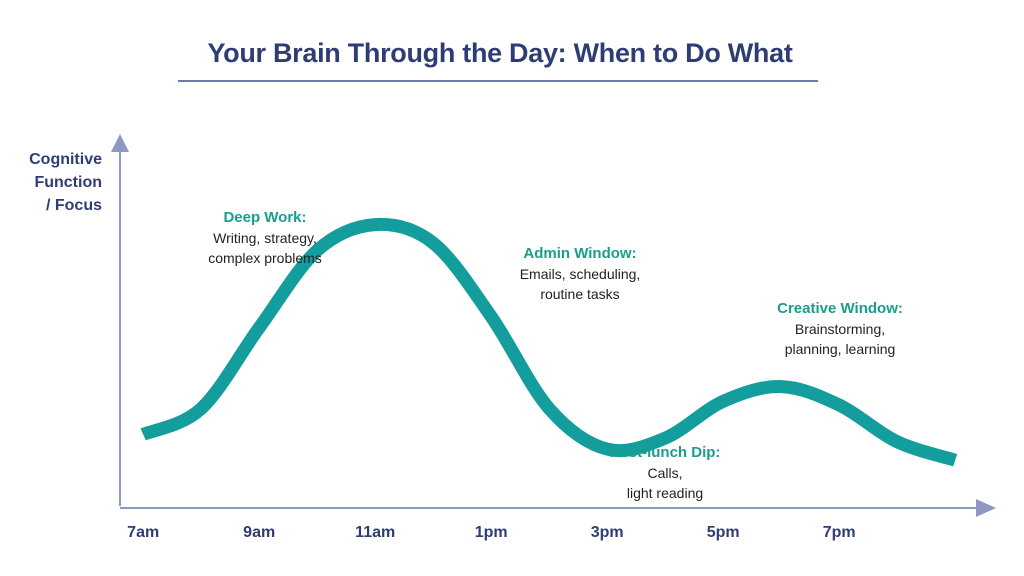 The width and height of the screenshot is (1024, 576). I want to click on annotation-text: Writing, strategy,, so click(265, 238).